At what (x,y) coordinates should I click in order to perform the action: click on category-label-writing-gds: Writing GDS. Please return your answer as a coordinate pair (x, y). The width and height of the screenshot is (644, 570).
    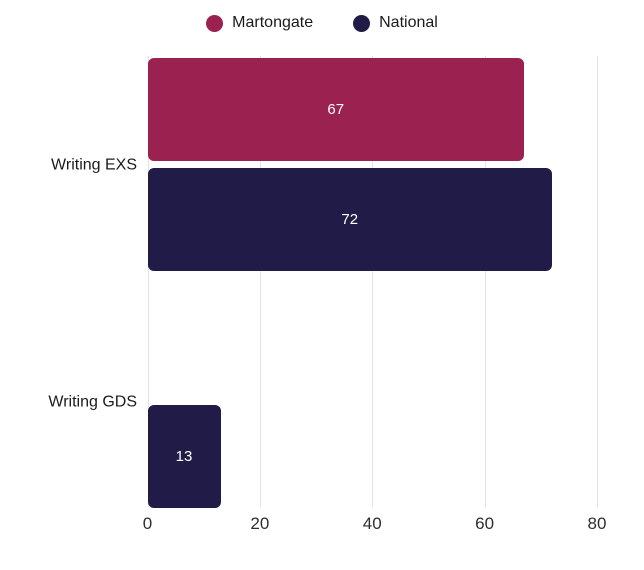
    Looking at the image, I should click on (92, 401).